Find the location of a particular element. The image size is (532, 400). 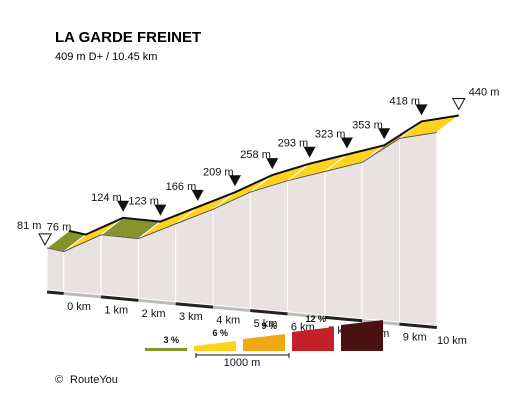

copyright-symbol: © is located at coordinates (59, 380).